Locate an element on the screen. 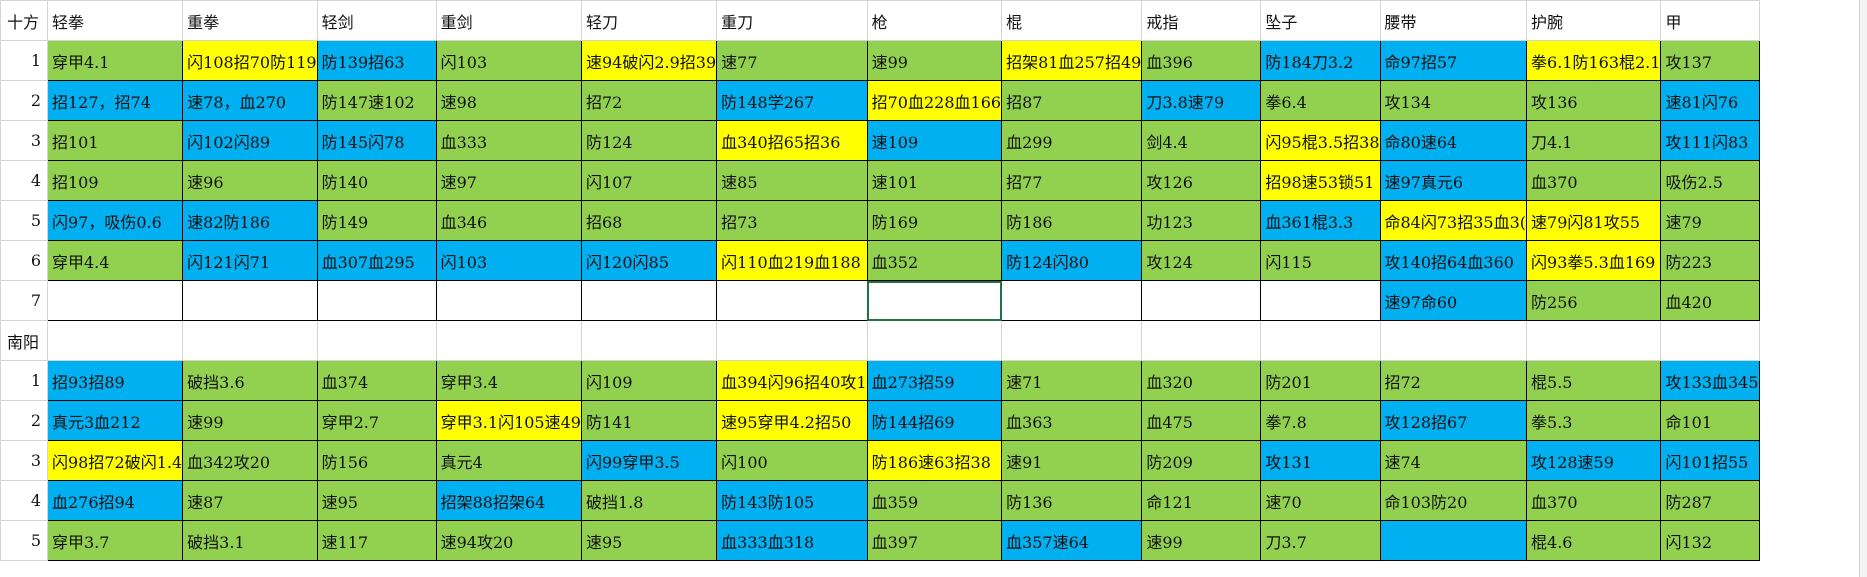 The image size is (1867, 577). data-cell: 防144招69 is located at coordinates (934, 420).